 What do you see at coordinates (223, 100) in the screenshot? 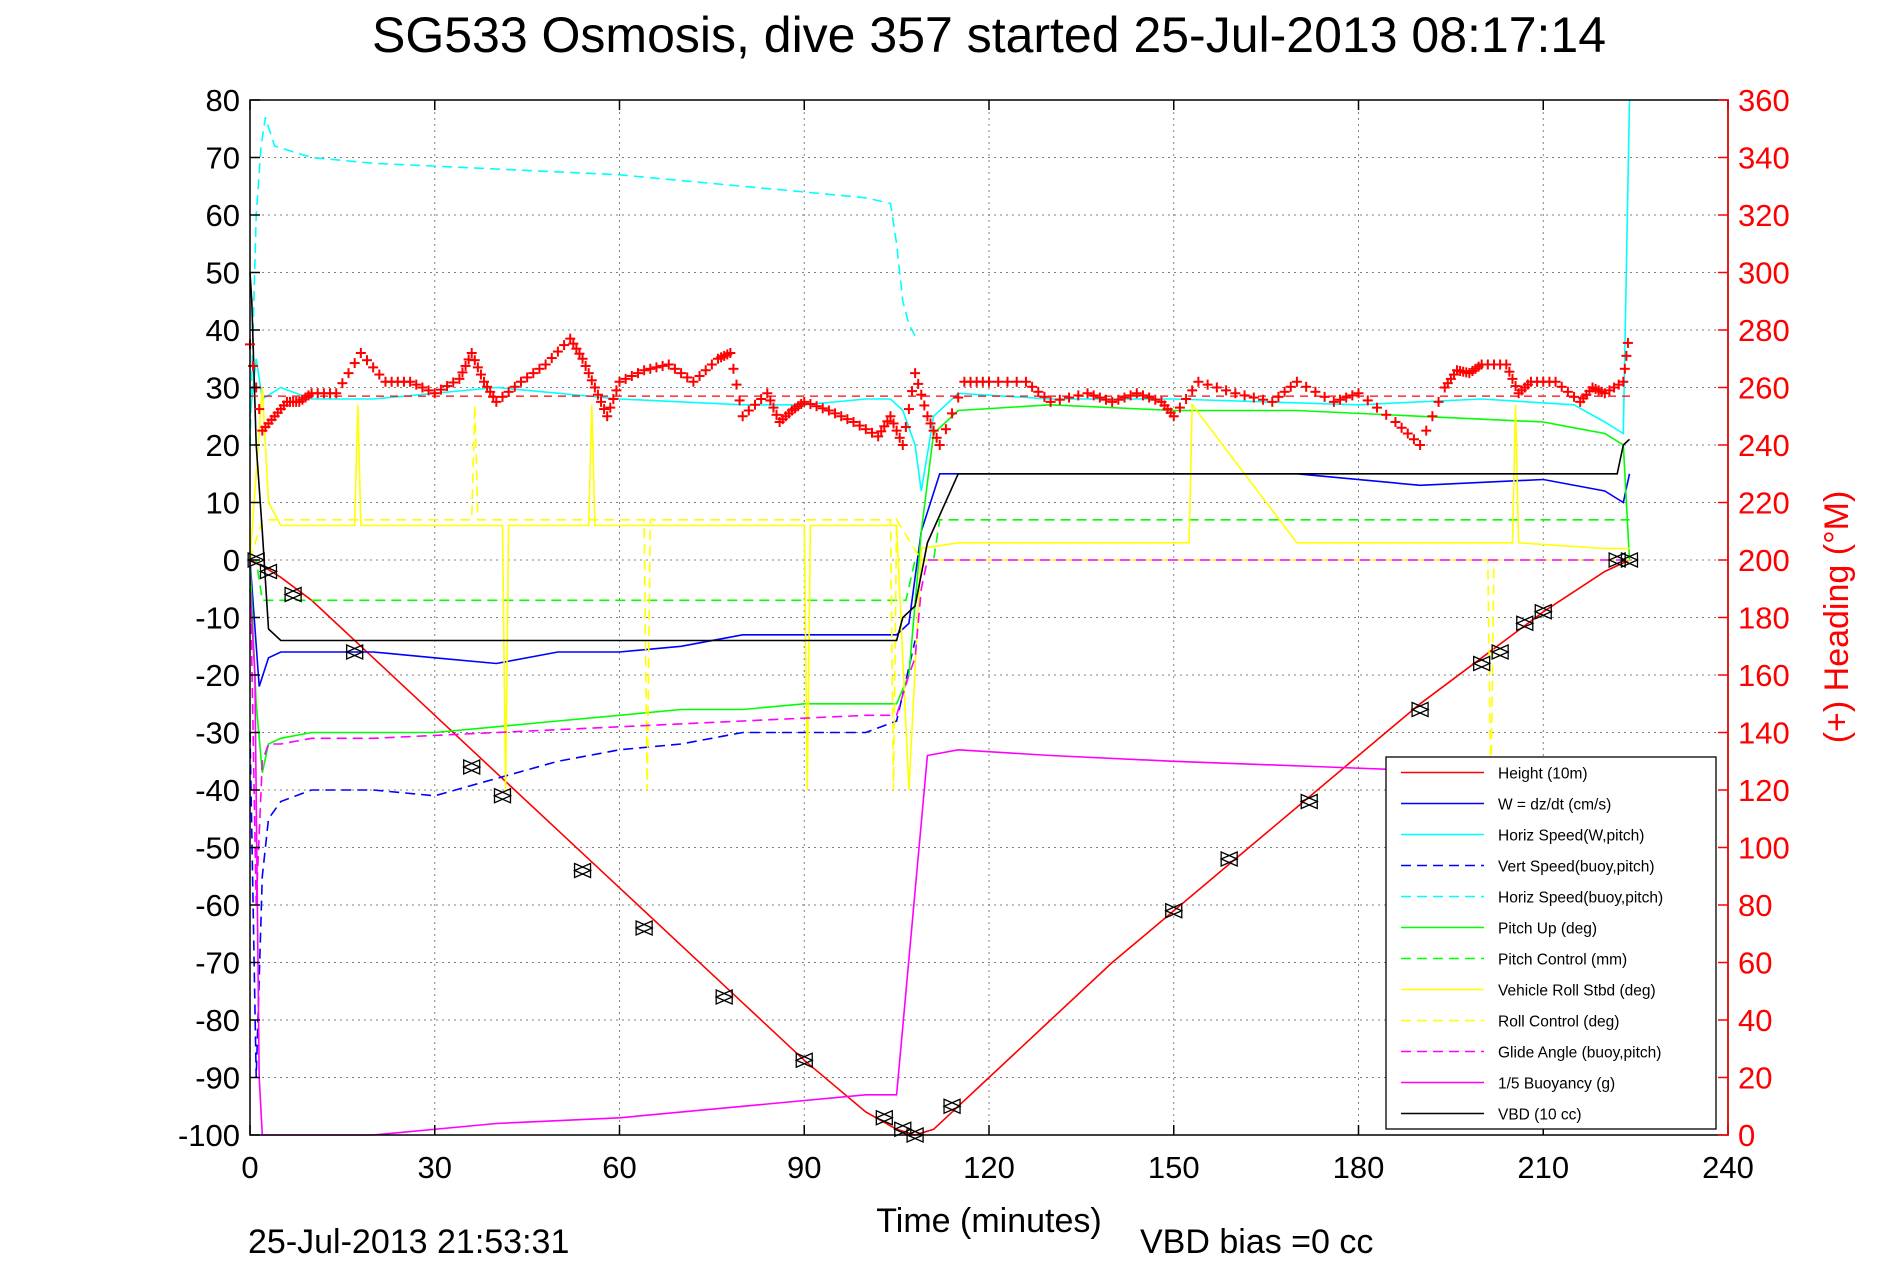
I see `y-tick-label: 80` at bounding box center [223, 100].